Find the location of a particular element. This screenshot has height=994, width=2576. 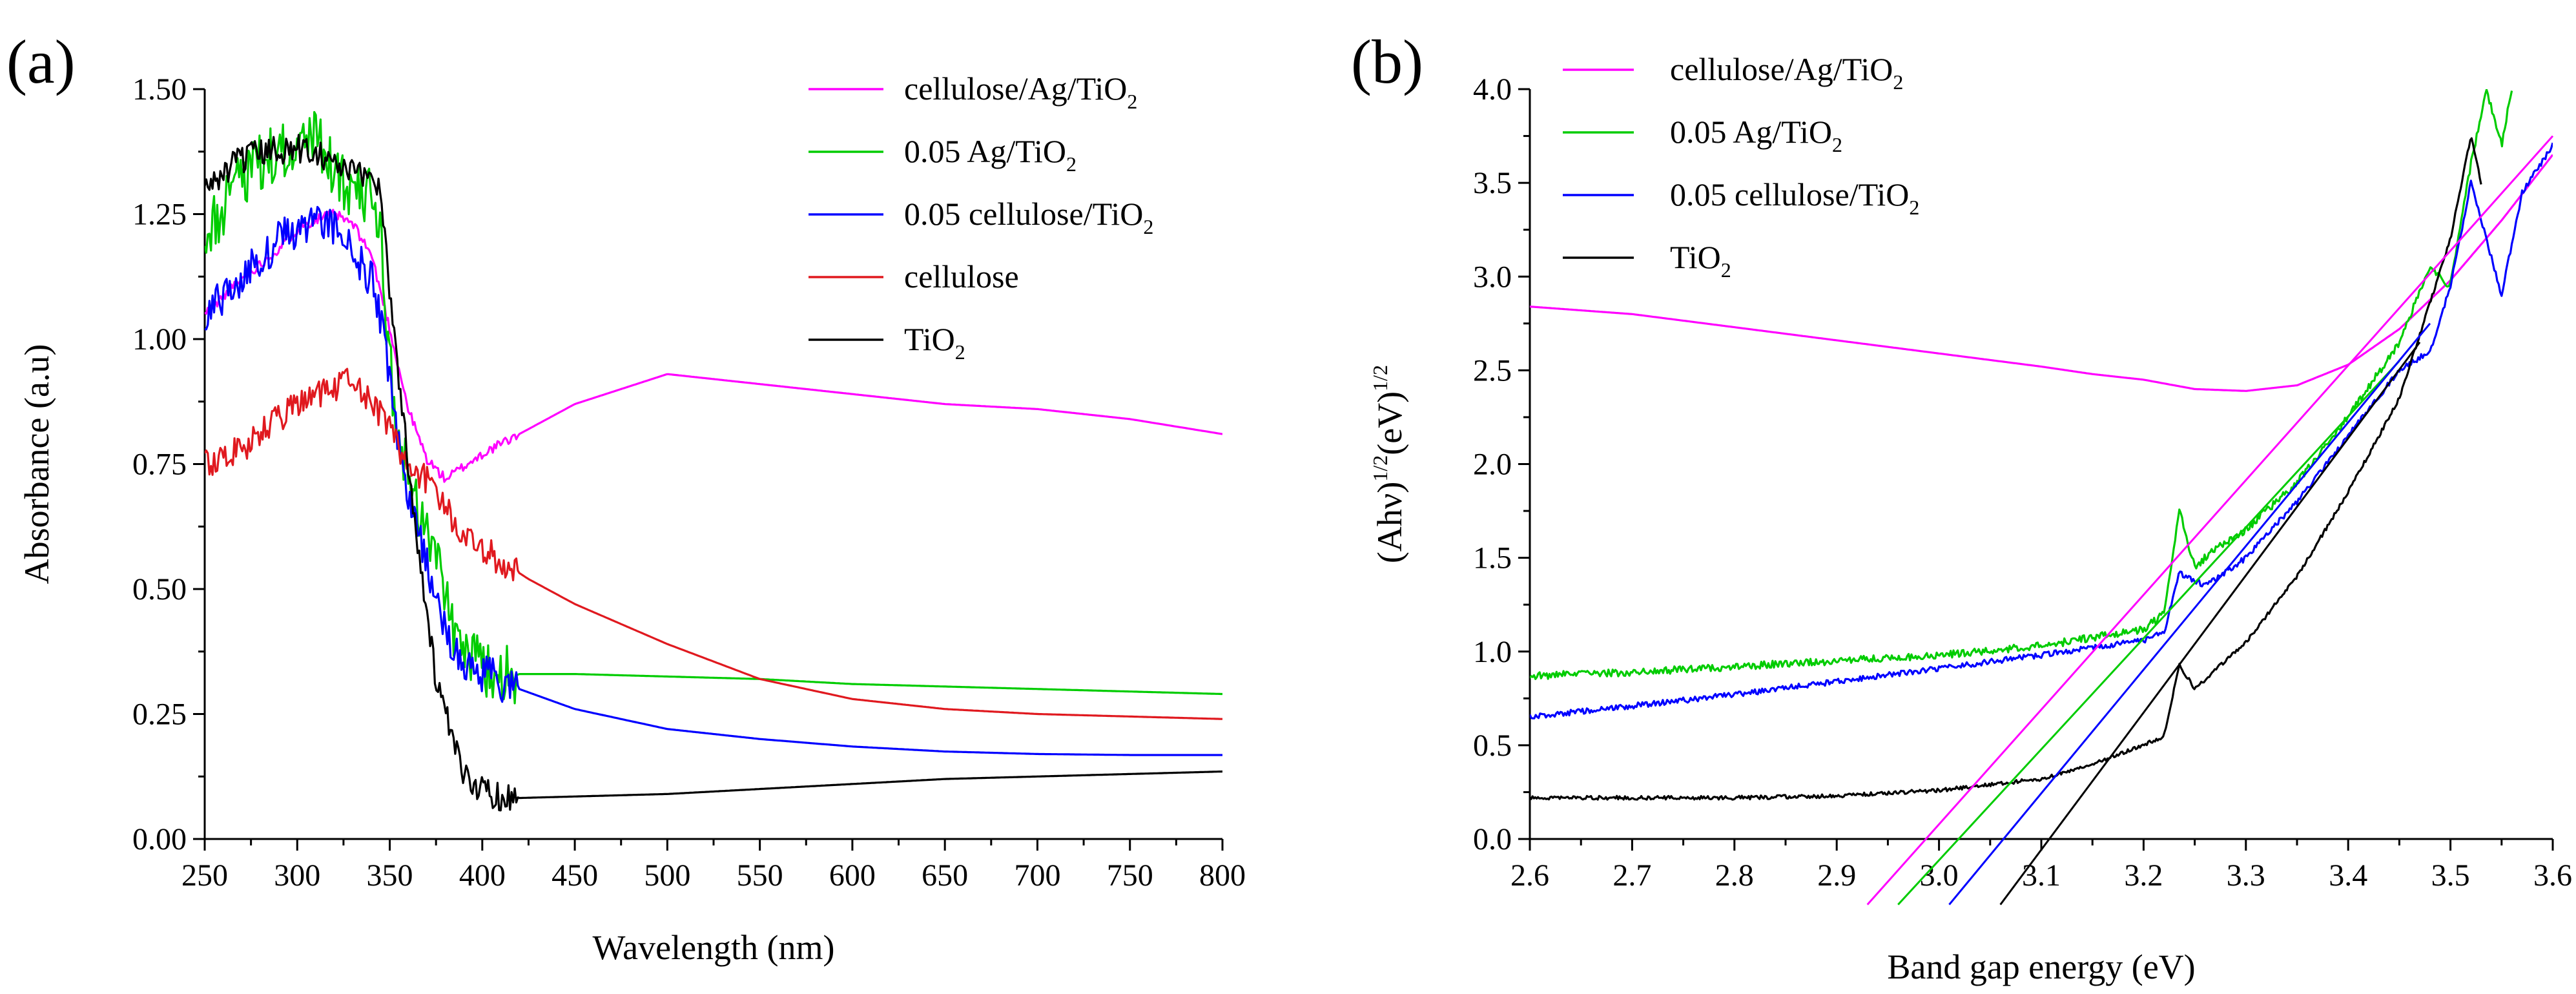

x-tick-label: 2.9 is located at coordinates (1836, 875).